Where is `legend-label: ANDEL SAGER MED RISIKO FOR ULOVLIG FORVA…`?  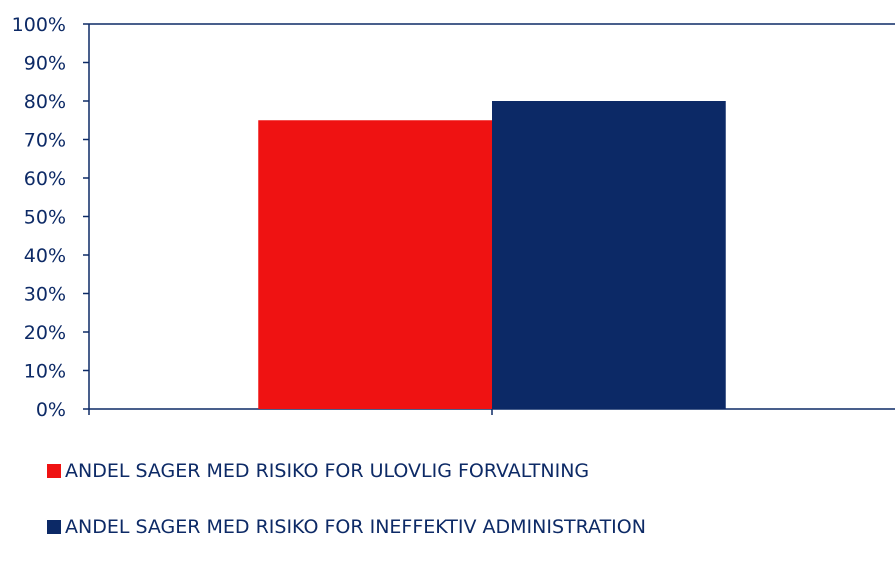 legend-label: ANDEL SAGER MED RISIKO FOR ULOVLIG FORVA… is located at coordinates (327, 470).